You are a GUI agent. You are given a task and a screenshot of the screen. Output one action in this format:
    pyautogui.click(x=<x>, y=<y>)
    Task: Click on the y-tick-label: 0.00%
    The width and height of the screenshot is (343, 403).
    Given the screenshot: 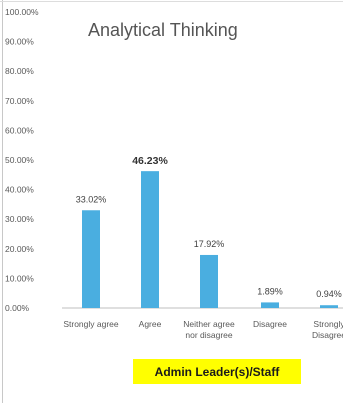 What is the action you would take?
    pyautogui.click(x=17, y=308)
    